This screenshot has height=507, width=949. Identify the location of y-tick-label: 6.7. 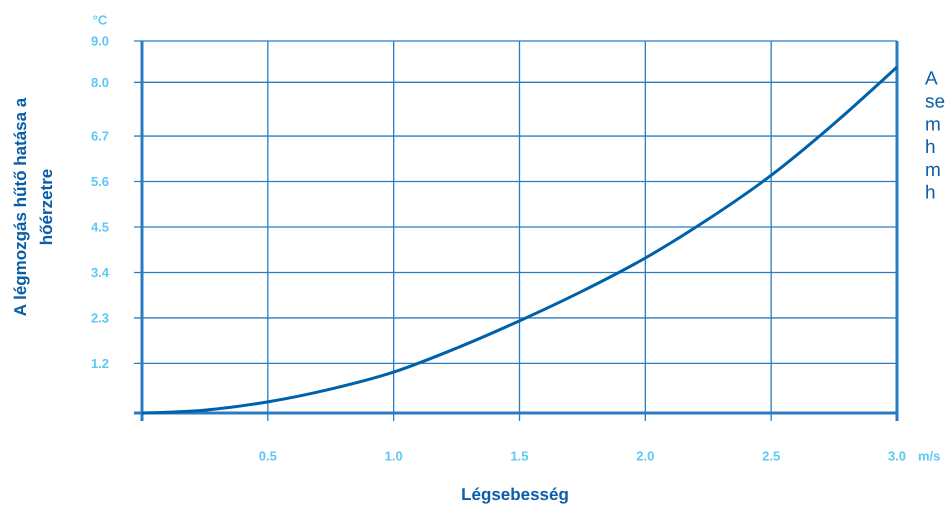
(100, 136).